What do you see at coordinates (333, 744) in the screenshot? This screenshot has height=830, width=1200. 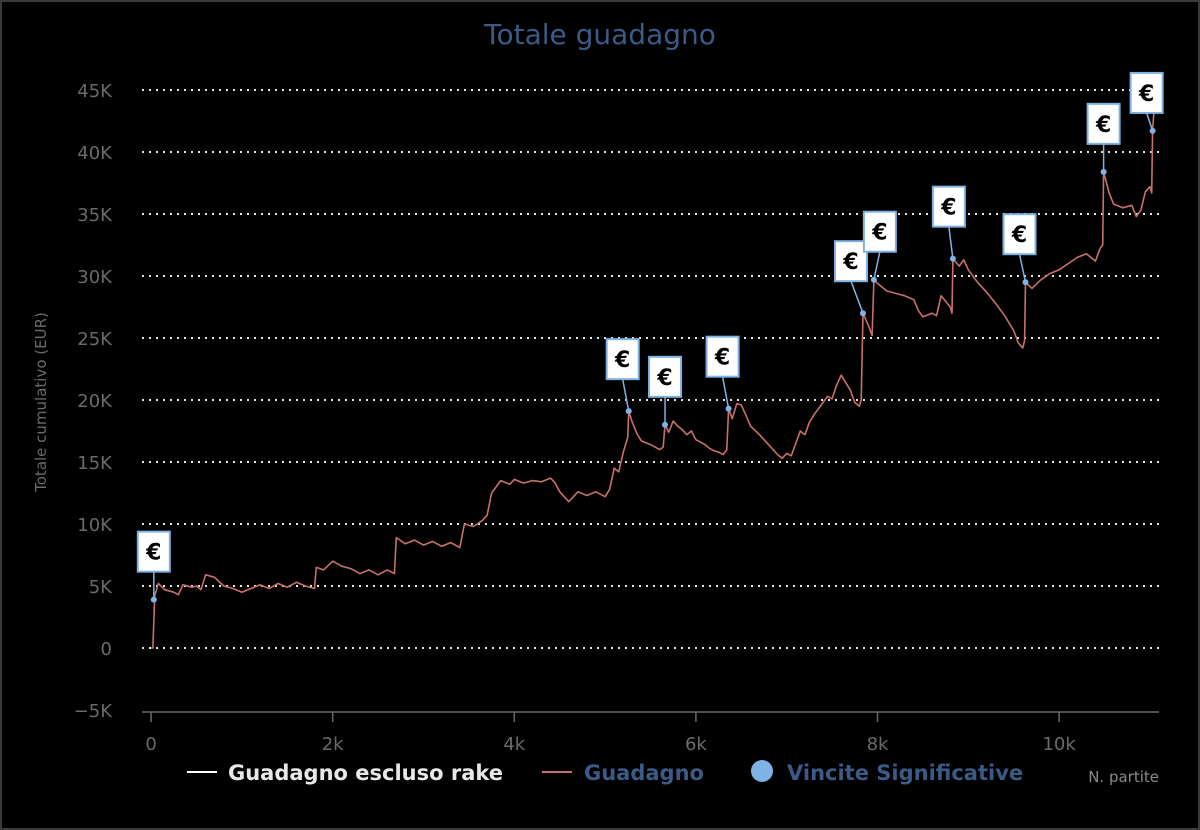 I see `x-tick-label: 2k` at bounding box center [333, 744].